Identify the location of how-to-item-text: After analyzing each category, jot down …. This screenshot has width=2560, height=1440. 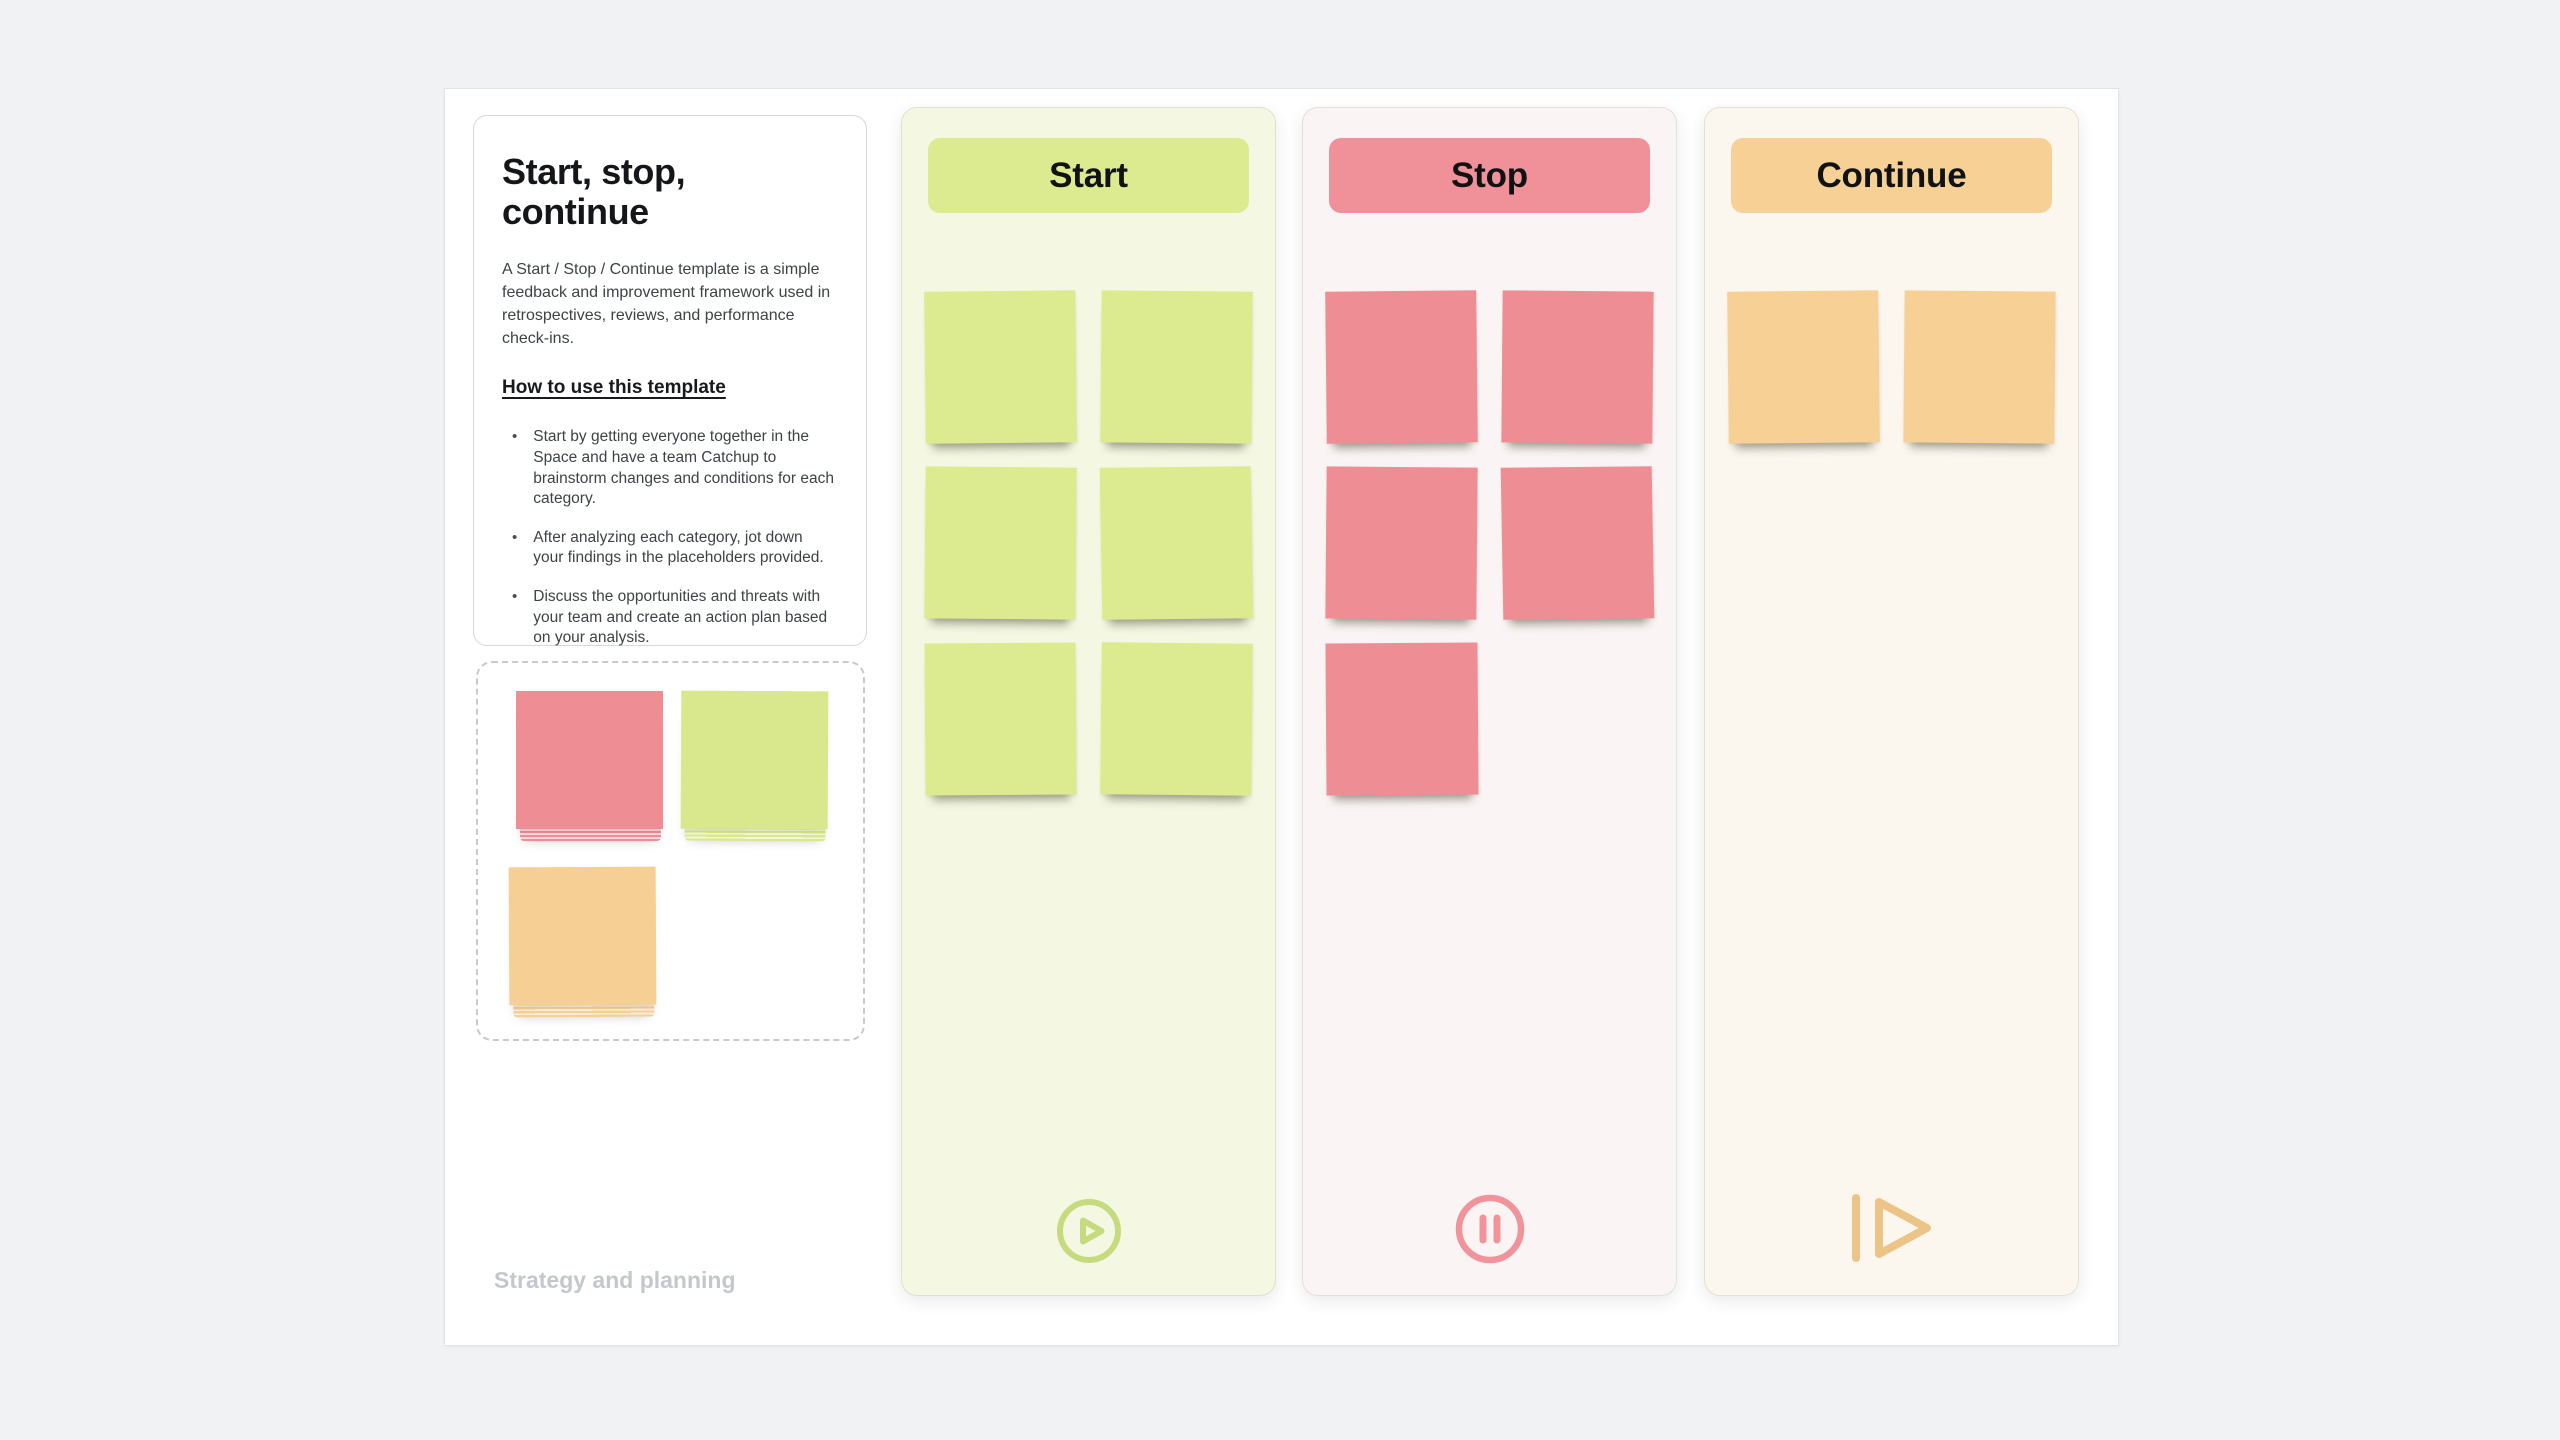
(678, 547).